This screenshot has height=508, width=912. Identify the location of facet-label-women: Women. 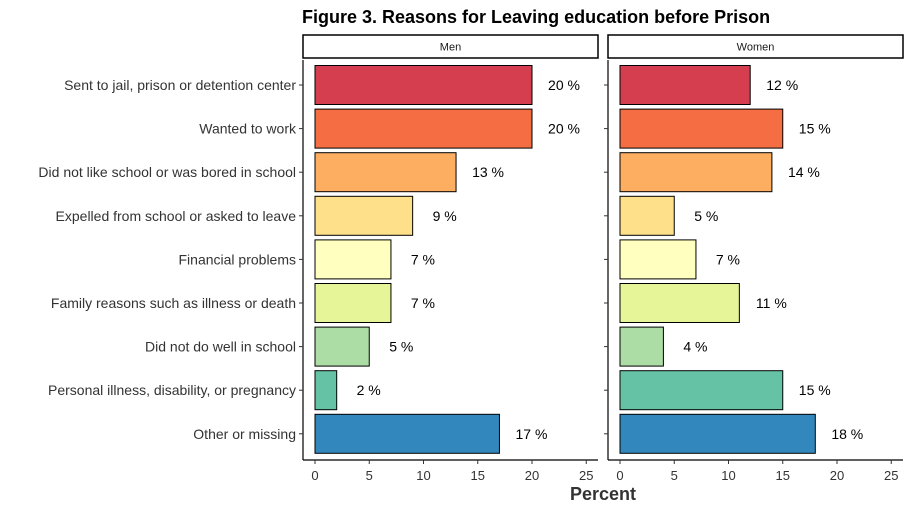
(756, 48).